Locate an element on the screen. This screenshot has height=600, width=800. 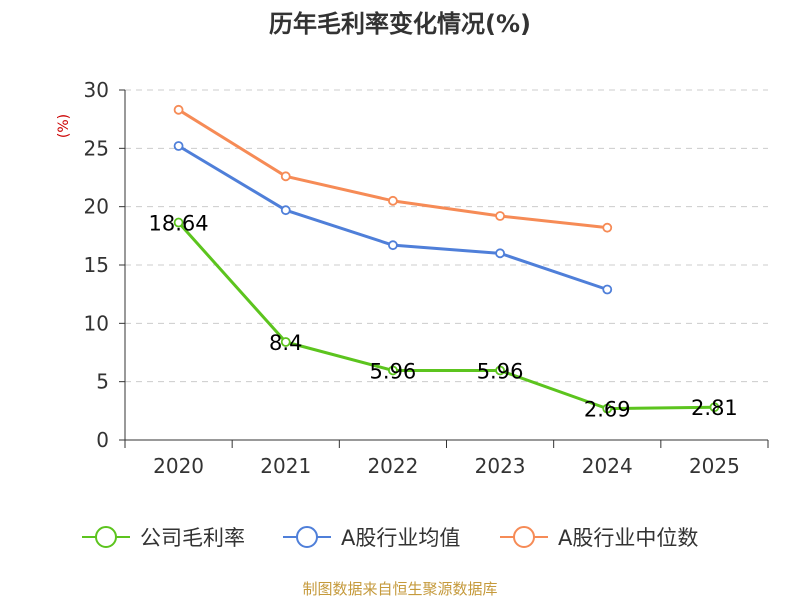
x-tick-label: 2020 is located at coordinates (178, 466).